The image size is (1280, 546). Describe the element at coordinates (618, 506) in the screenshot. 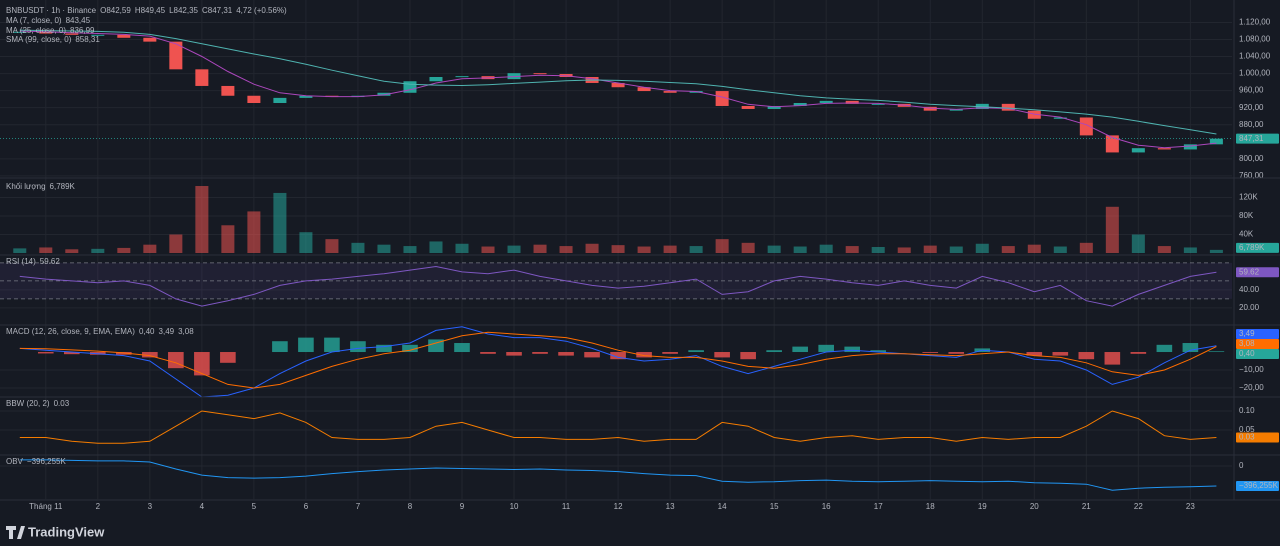

I see `x-tick-label: 12` at that location.